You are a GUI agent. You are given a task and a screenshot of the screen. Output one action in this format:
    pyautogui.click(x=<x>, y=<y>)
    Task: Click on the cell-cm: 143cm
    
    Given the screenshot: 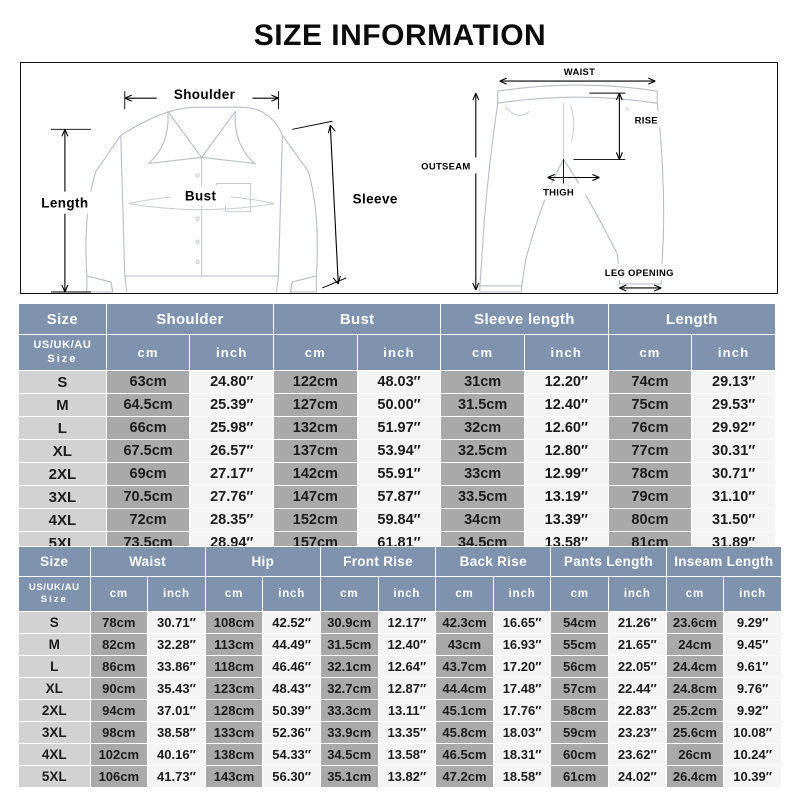 What is the action you would take?
    pyautogui.click(x=234, y=776)
    